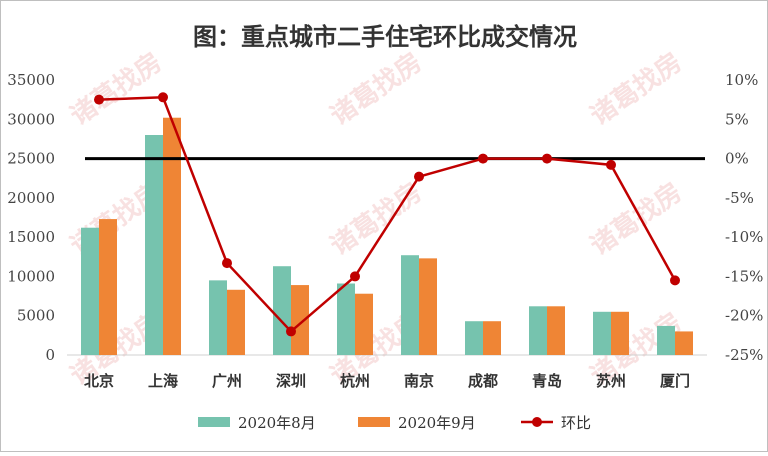  What do you see at coordinates (611, 381) in the screenshot?
I see `category-label: 苏州` at bounding box center [611, 381].